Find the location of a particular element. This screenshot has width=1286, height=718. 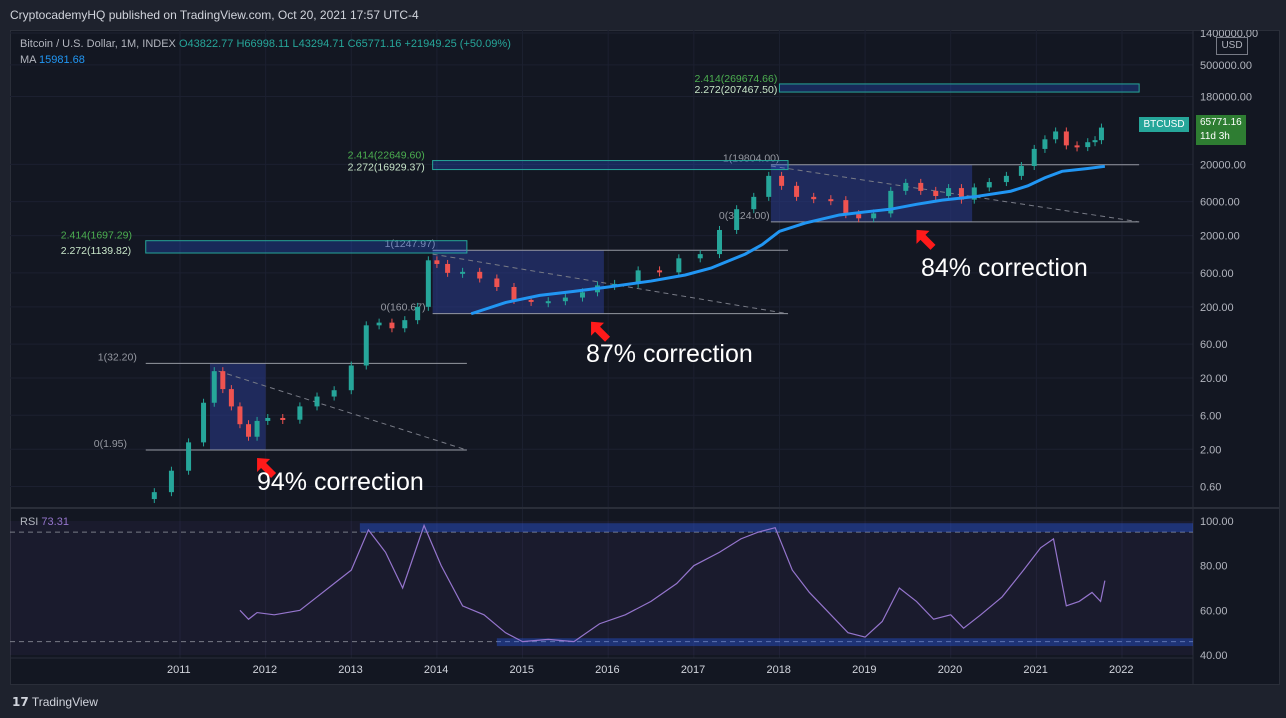

fib-target-label: 2.414(269674.66) is located at coordinates (735, 79).